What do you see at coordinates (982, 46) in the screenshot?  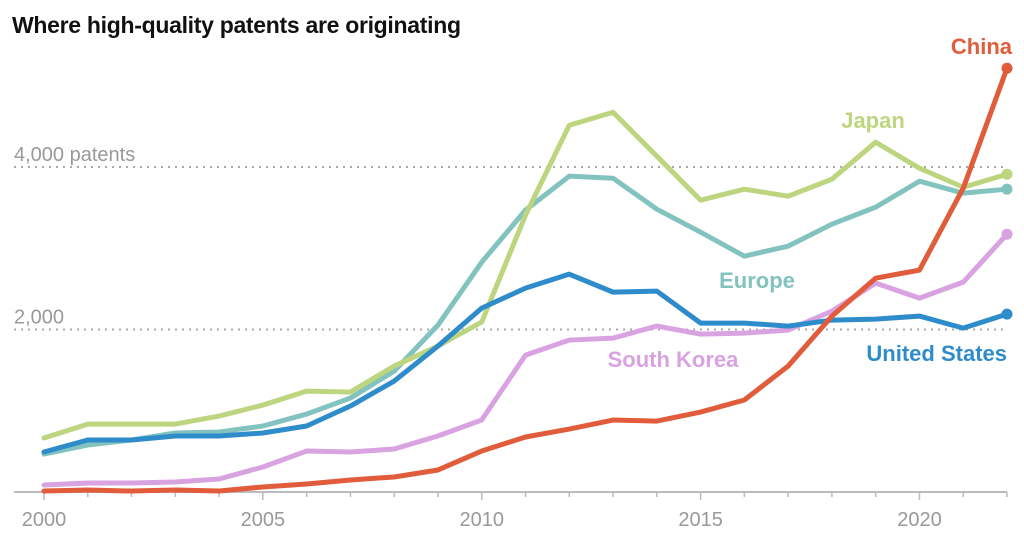 I see `series-label: China` at bounding box center [982, 46].